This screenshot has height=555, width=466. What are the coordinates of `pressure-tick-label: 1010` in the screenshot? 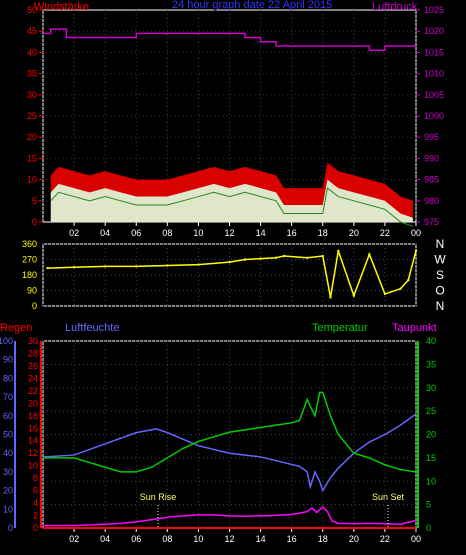 It's located at (434, 74).